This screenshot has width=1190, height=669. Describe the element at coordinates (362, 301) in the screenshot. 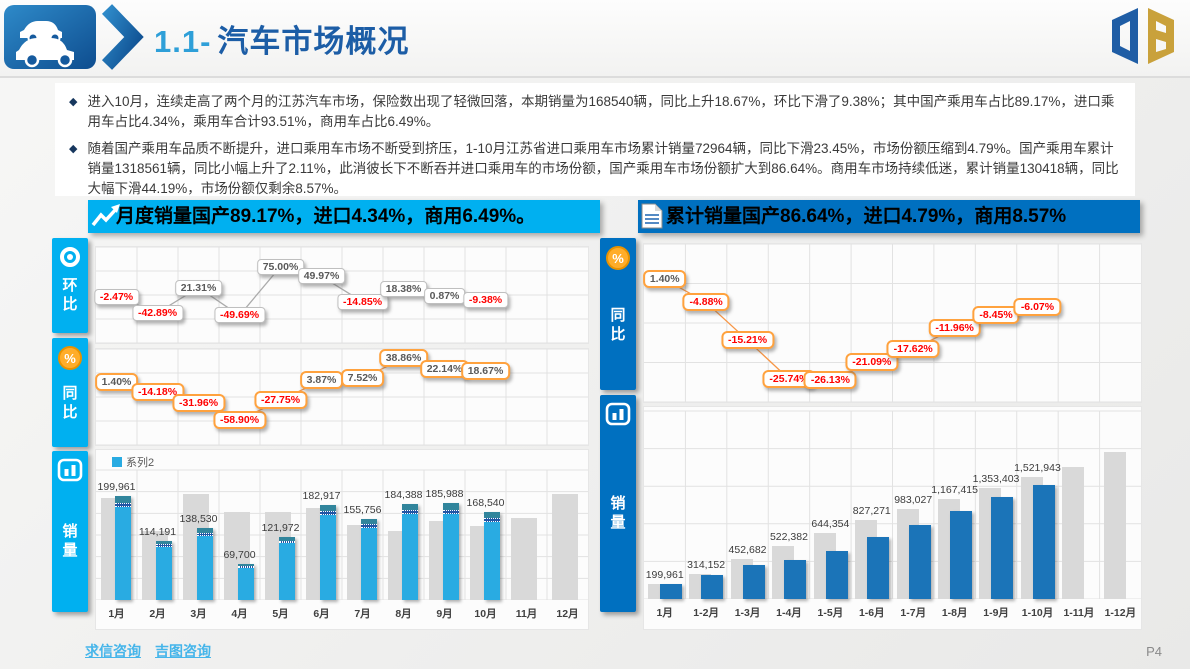

I see `data-callout: -14.85%` at that location.